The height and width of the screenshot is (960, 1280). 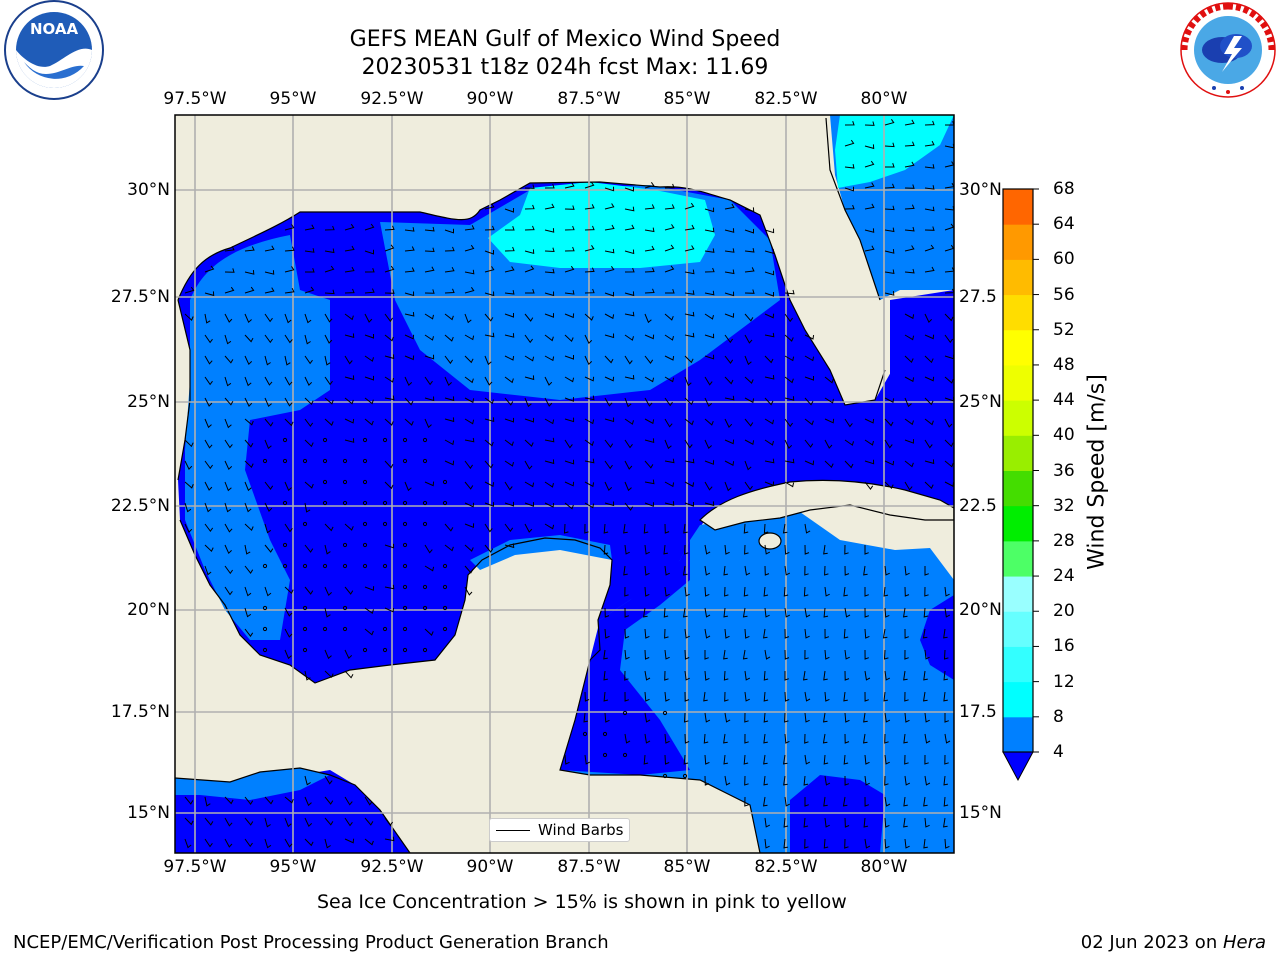 What do you see at coordinates (1064, 224) in the screenshot?
I see `colorbar-tick-label: 64` at bounding box center [1064, 224].